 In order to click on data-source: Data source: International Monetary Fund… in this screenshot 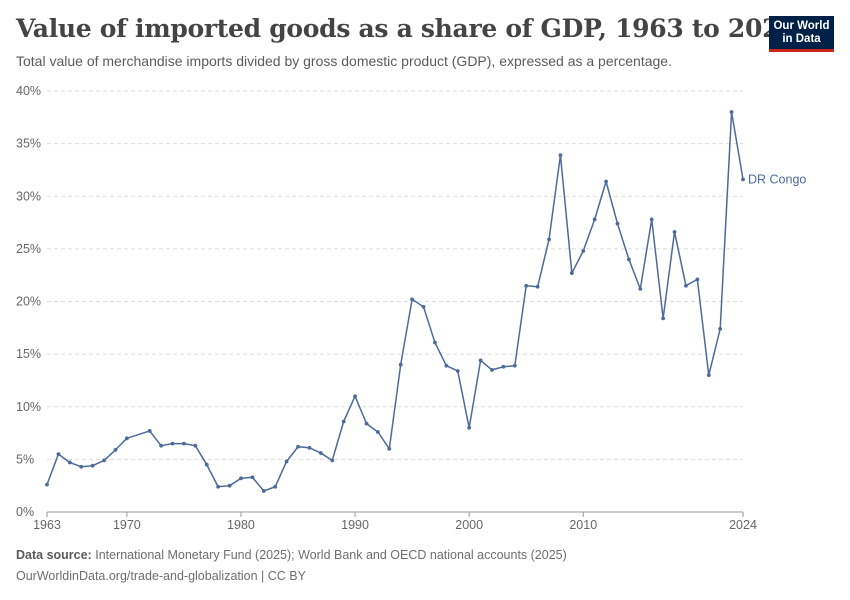, I will do `click(291, 555)`.